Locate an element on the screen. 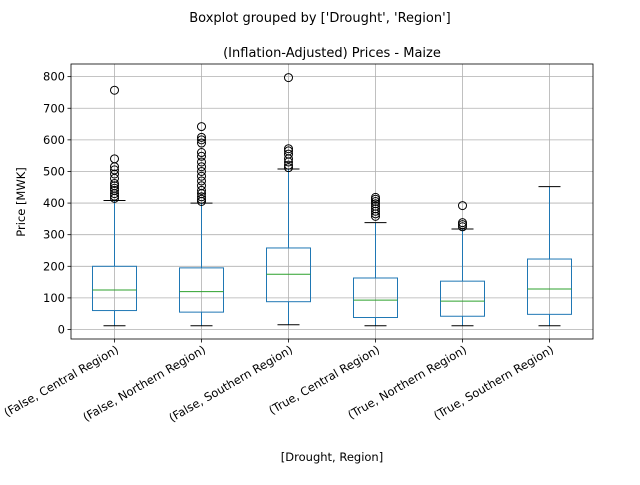 The image size is (640, 485). y-tick-label: 700 is located at coordinates (54, 108).